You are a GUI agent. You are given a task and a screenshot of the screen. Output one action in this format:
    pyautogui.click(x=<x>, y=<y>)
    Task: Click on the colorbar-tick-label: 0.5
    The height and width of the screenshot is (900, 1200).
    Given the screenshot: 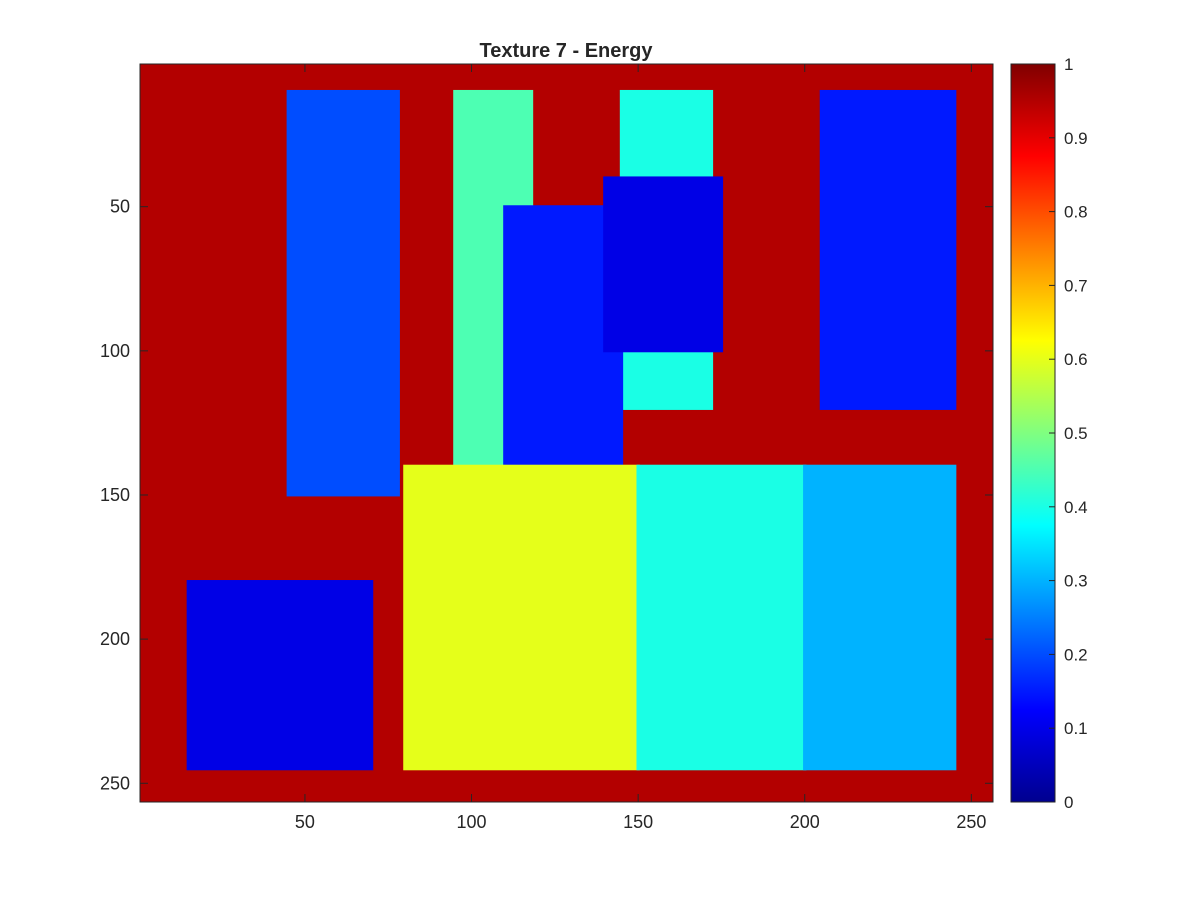 What is the action you would take?
    pyautogui.click(x=1076, y=433)
    